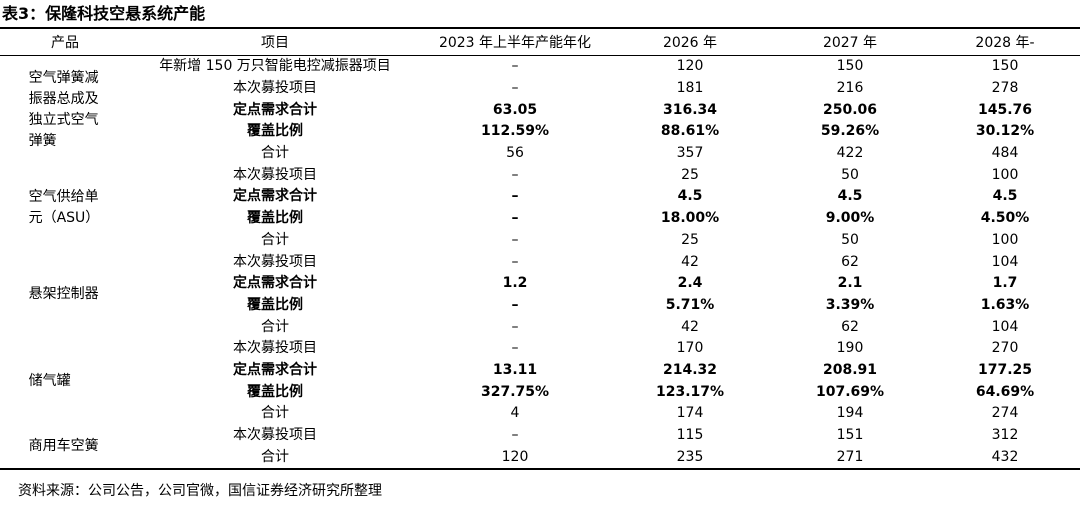  I want to click on table-row: 覆盖比例 327.75% 123.17% 107.69% 64.69%, so click(540, 392).